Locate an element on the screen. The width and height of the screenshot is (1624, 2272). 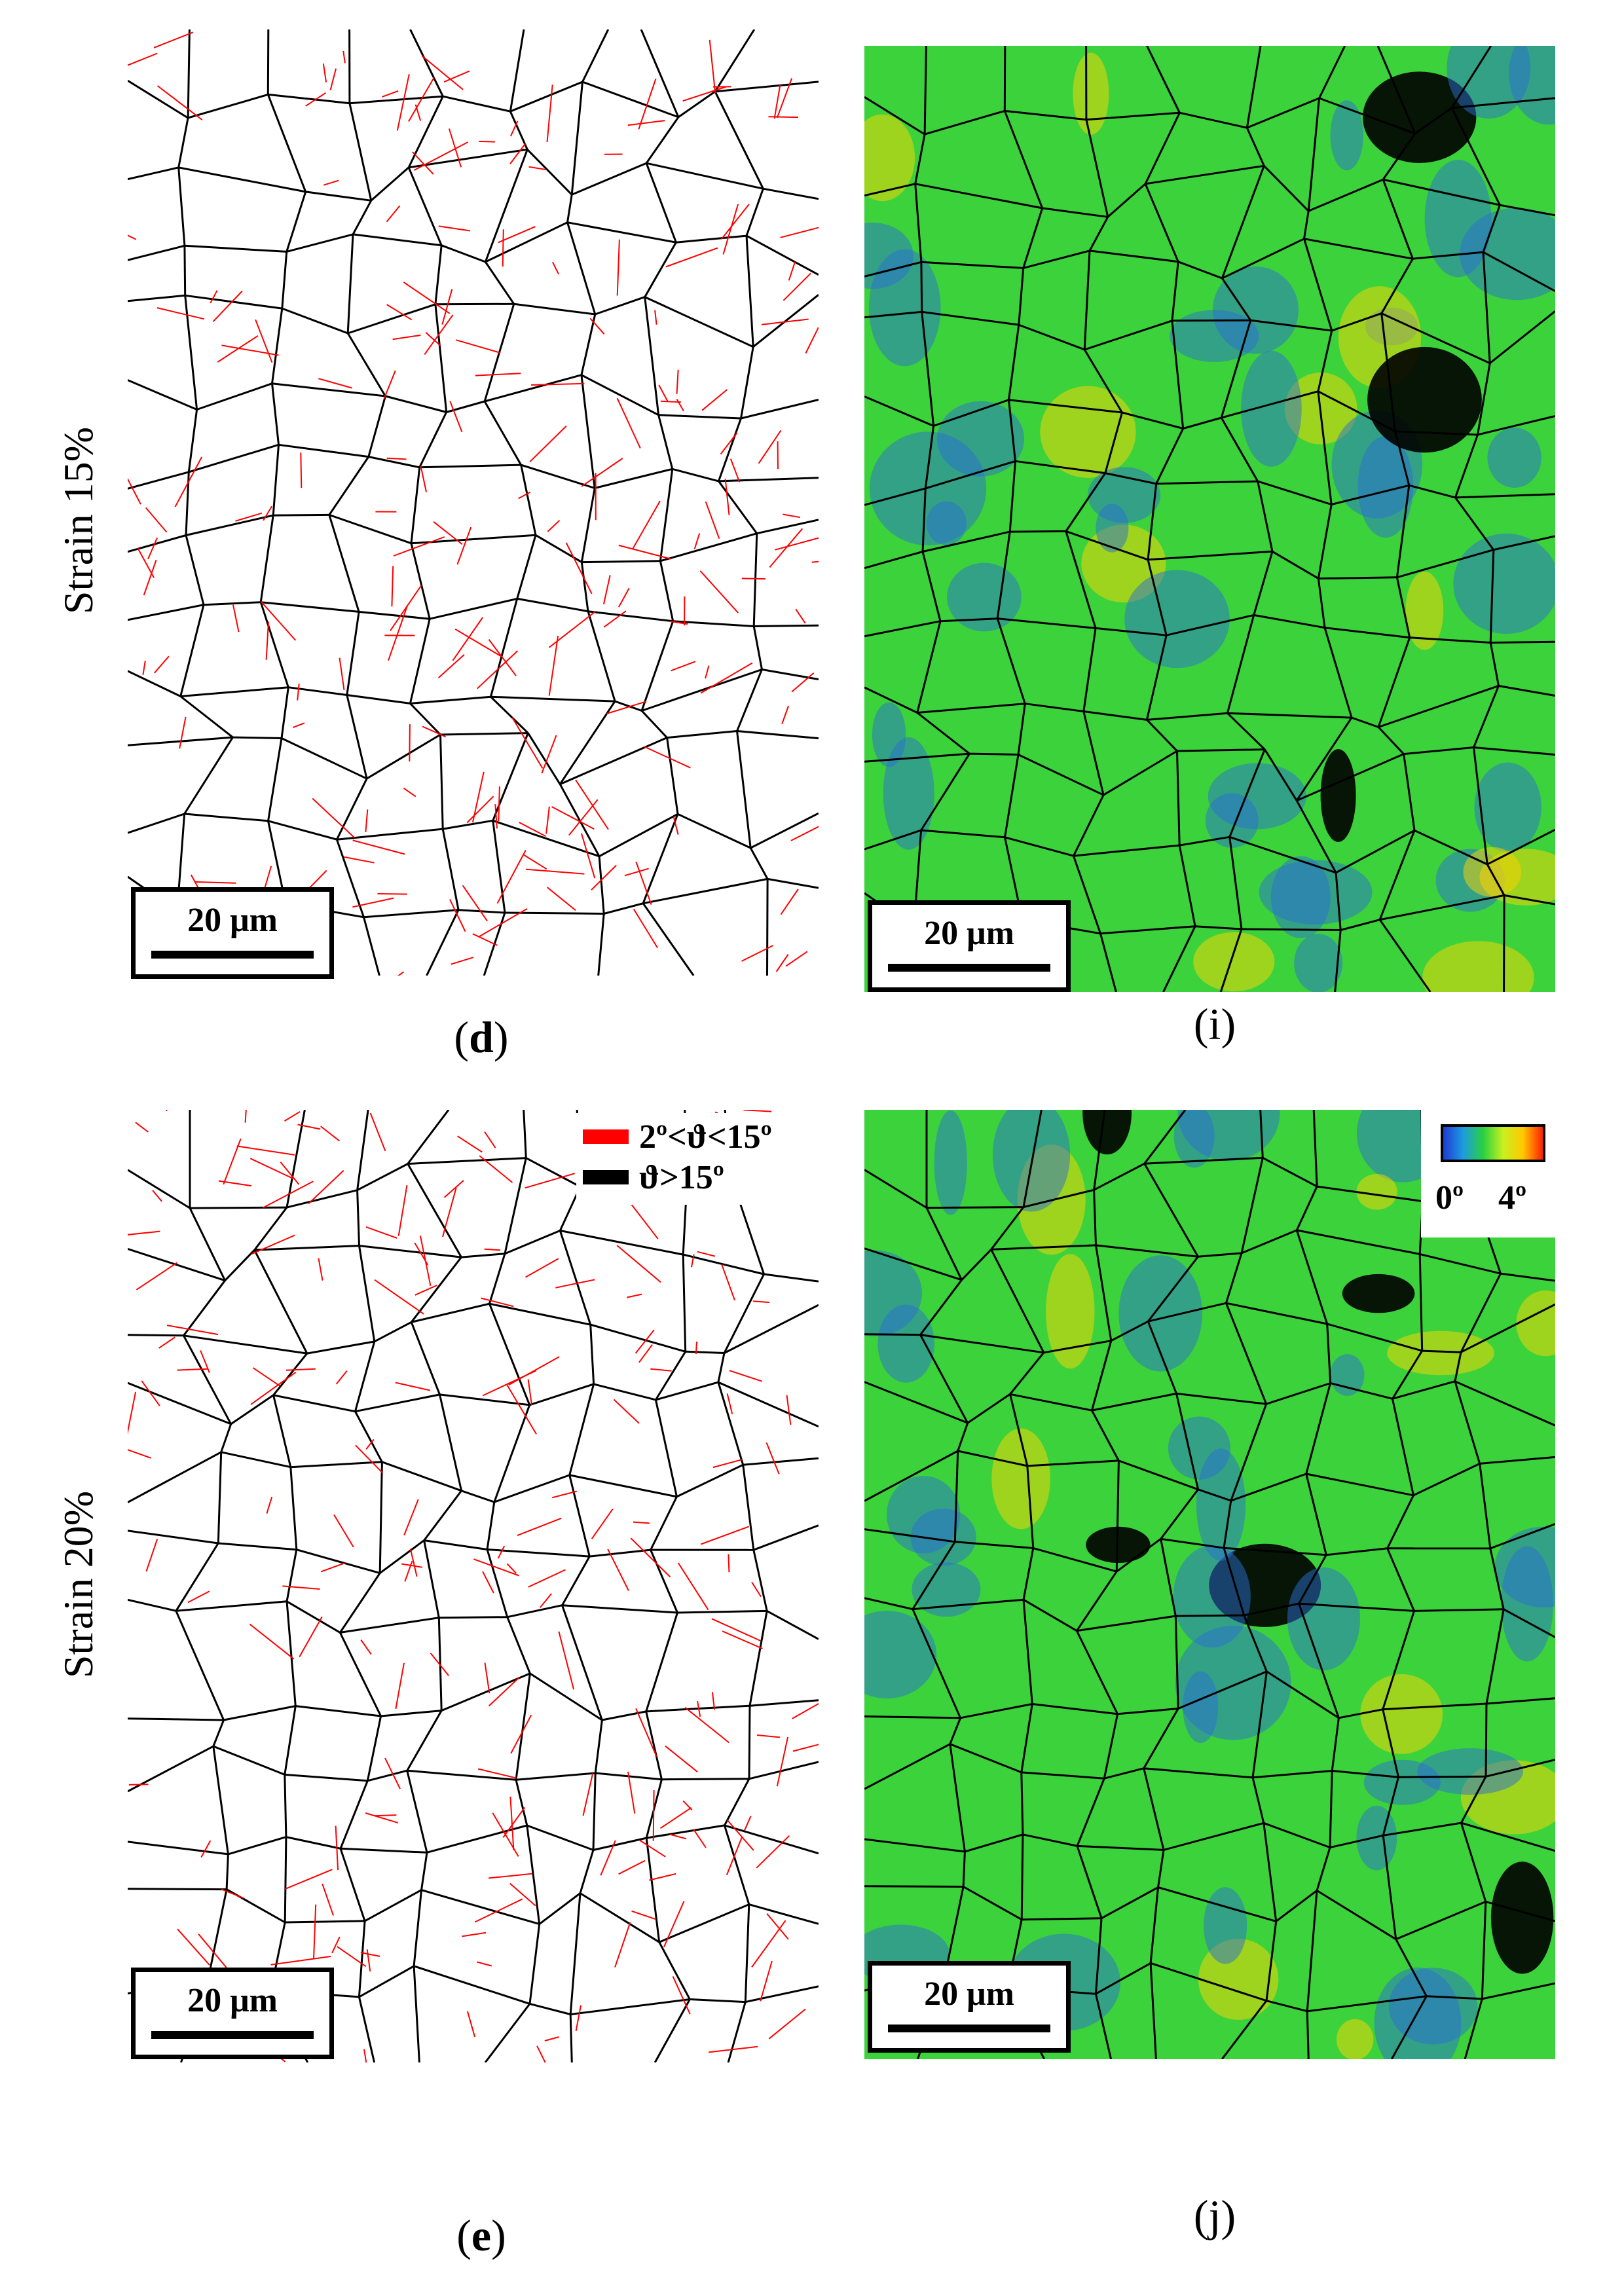
panel-label-i: (i) is located at coordinates (1214, 1024).